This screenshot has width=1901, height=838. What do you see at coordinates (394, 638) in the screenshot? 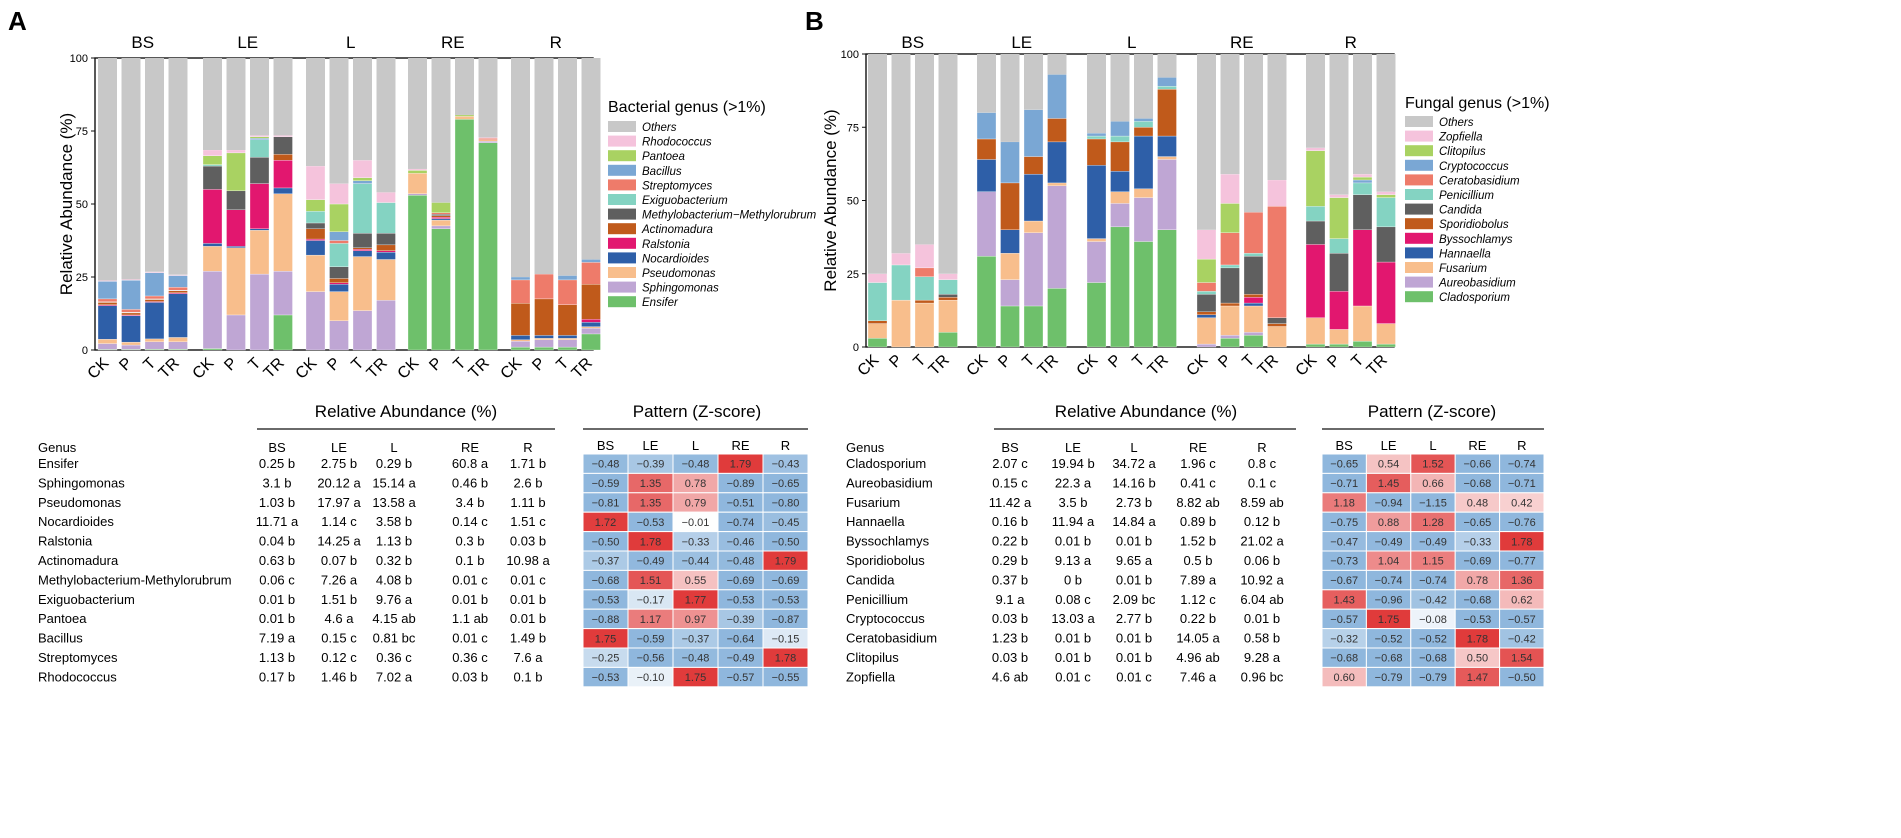
I see `table-cell: 0.81 bc` at bounding box center [394, 638].